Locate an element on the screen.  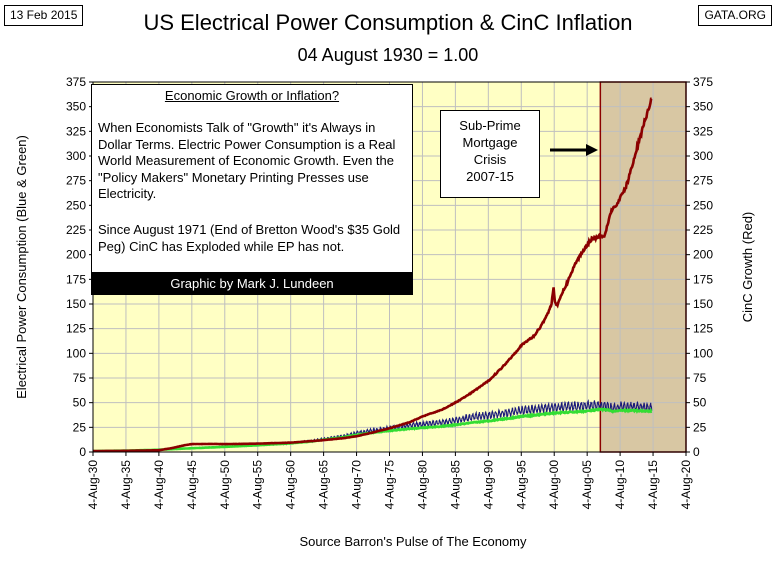
crisis-line-2: Mortgage is located at coordinates (490, 142).